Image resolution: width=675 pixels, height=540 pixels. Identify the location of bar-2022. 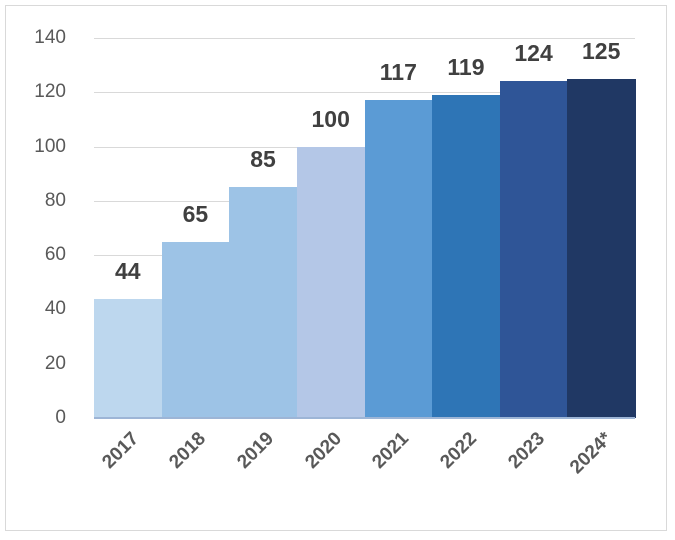
(466, 256).